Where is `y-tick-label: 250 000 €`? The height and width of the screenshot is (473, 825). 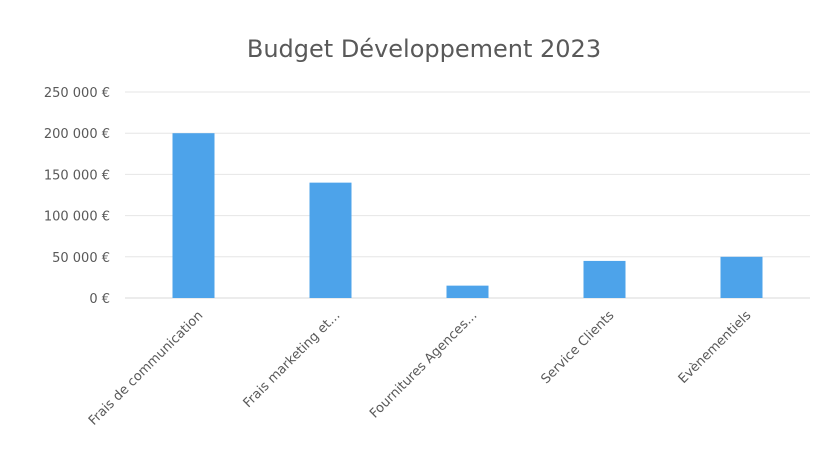 y-tick-label: 250 000 € is located at coordinates (77, 93).